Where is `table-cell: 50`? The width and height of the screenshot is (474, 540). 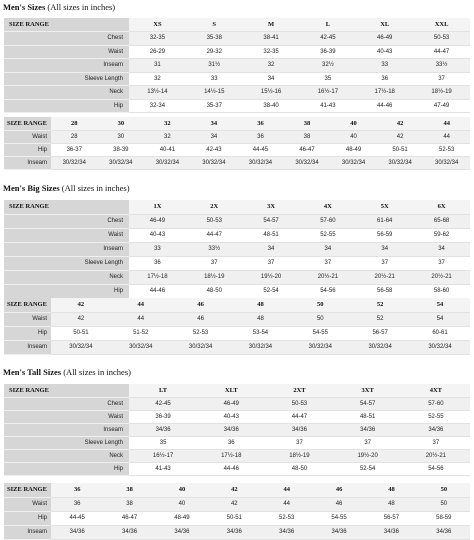
table-cell: 50 is located at coordinates (320, 319).